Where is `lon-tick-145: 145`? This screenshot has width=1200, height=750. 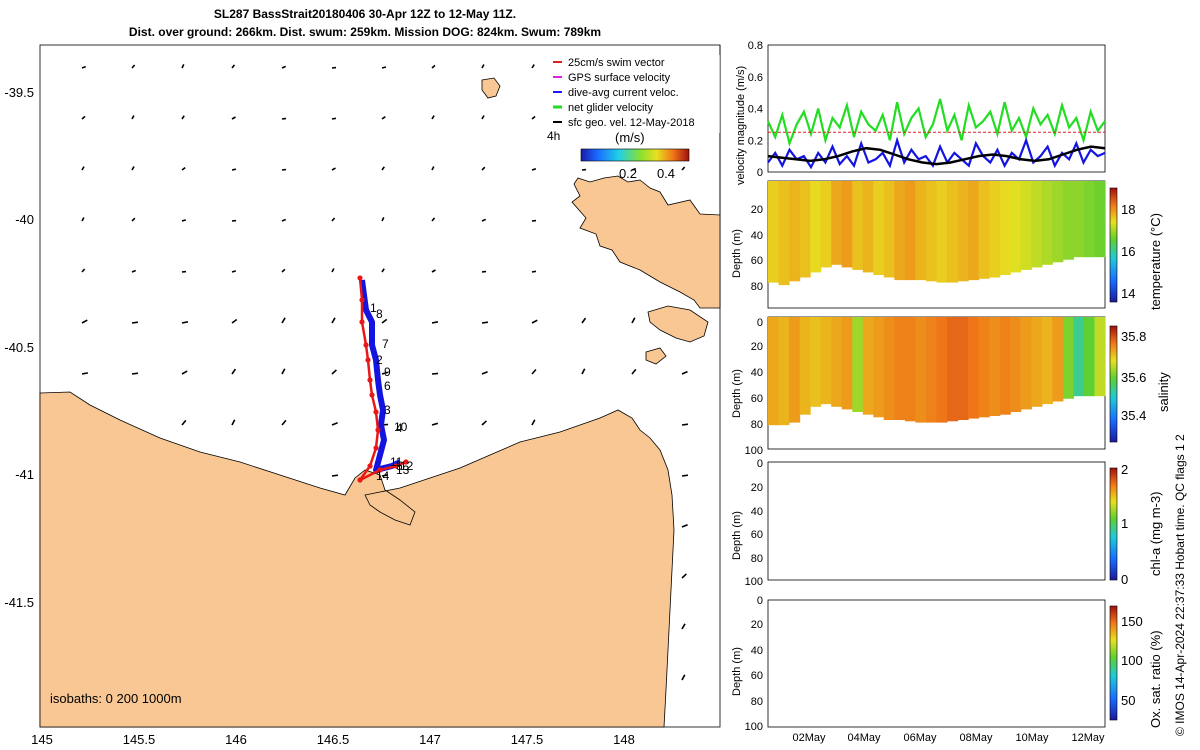 lon-tick-145: 145 is located at coordinates (42, 739).